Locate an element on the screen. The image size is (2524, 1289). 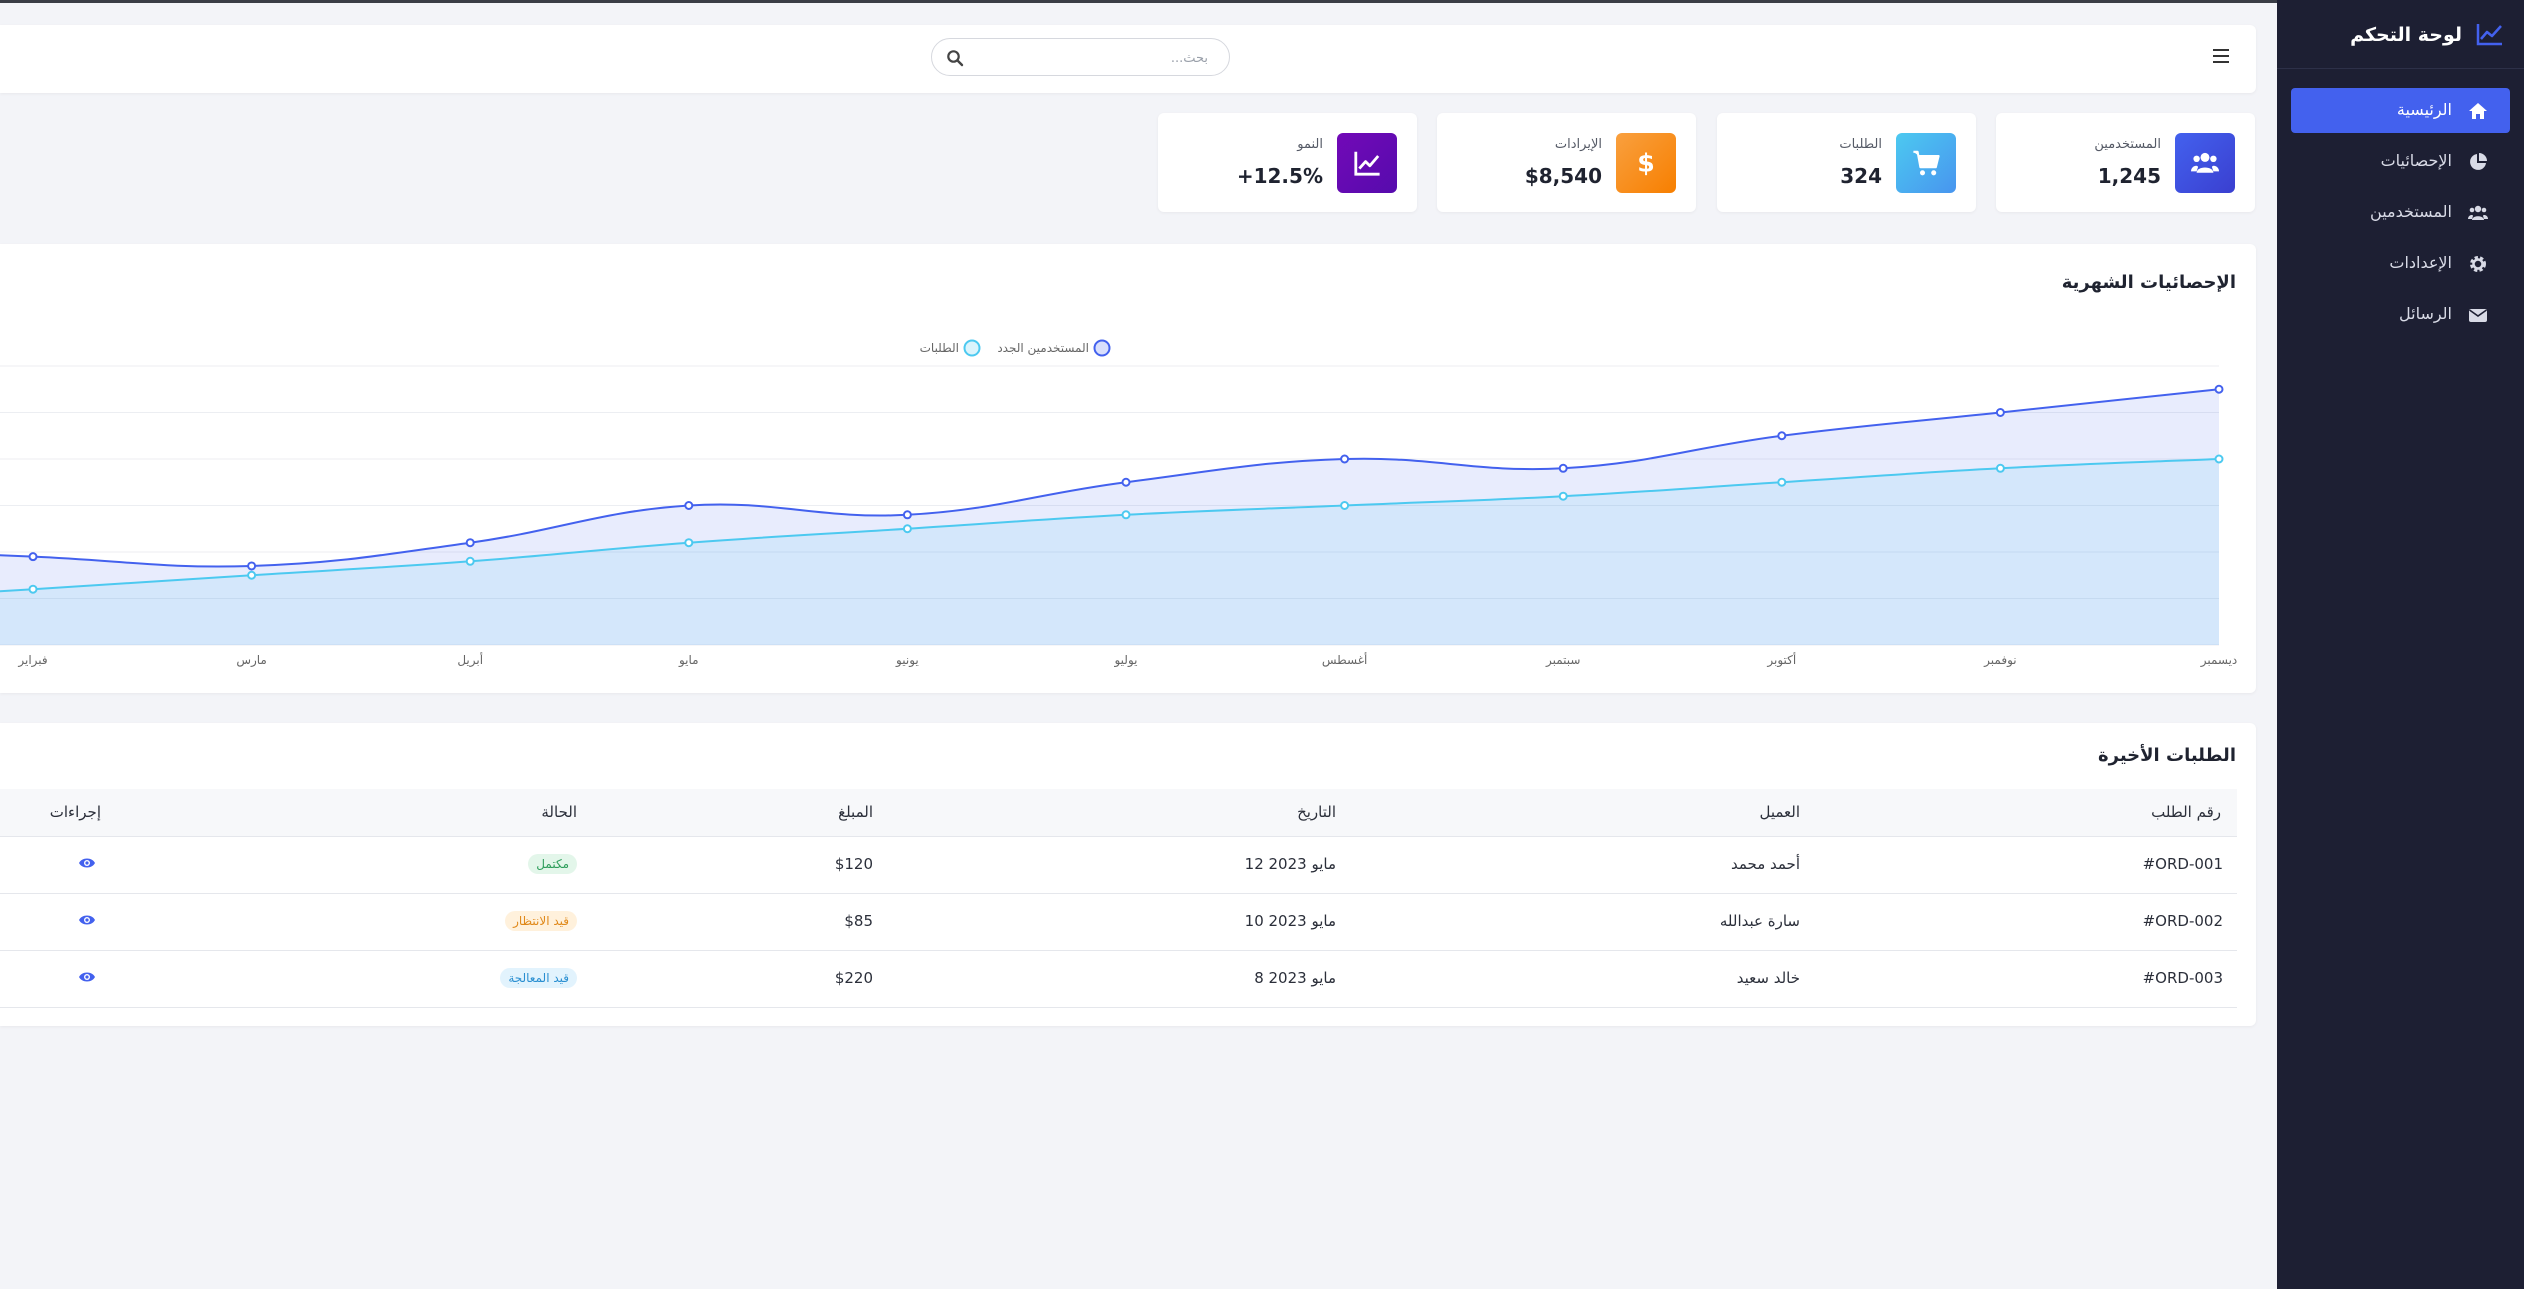
stat-label: الطلبات is located at coordinates (1860, 144).